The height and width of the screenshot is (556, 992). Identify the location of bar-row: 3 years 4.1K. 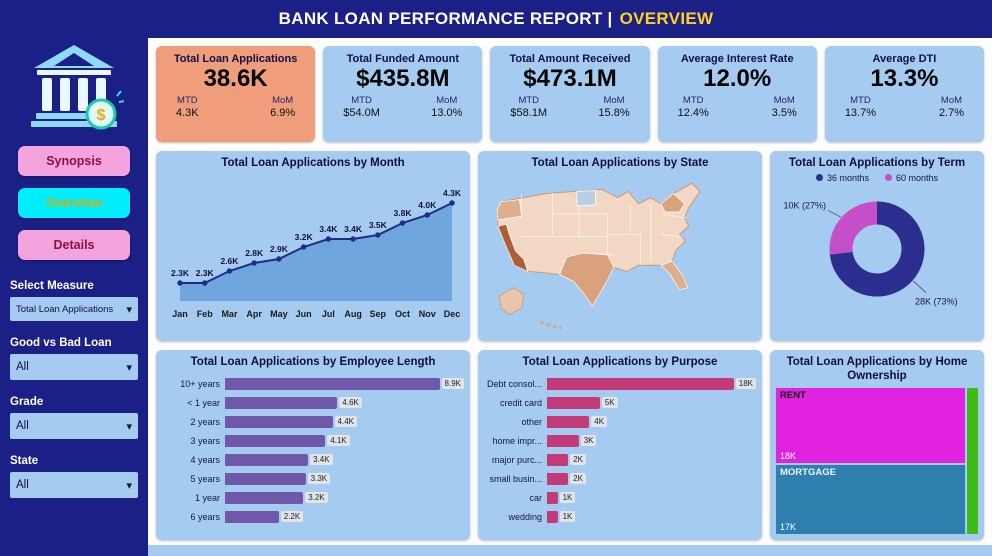
(313, 441).